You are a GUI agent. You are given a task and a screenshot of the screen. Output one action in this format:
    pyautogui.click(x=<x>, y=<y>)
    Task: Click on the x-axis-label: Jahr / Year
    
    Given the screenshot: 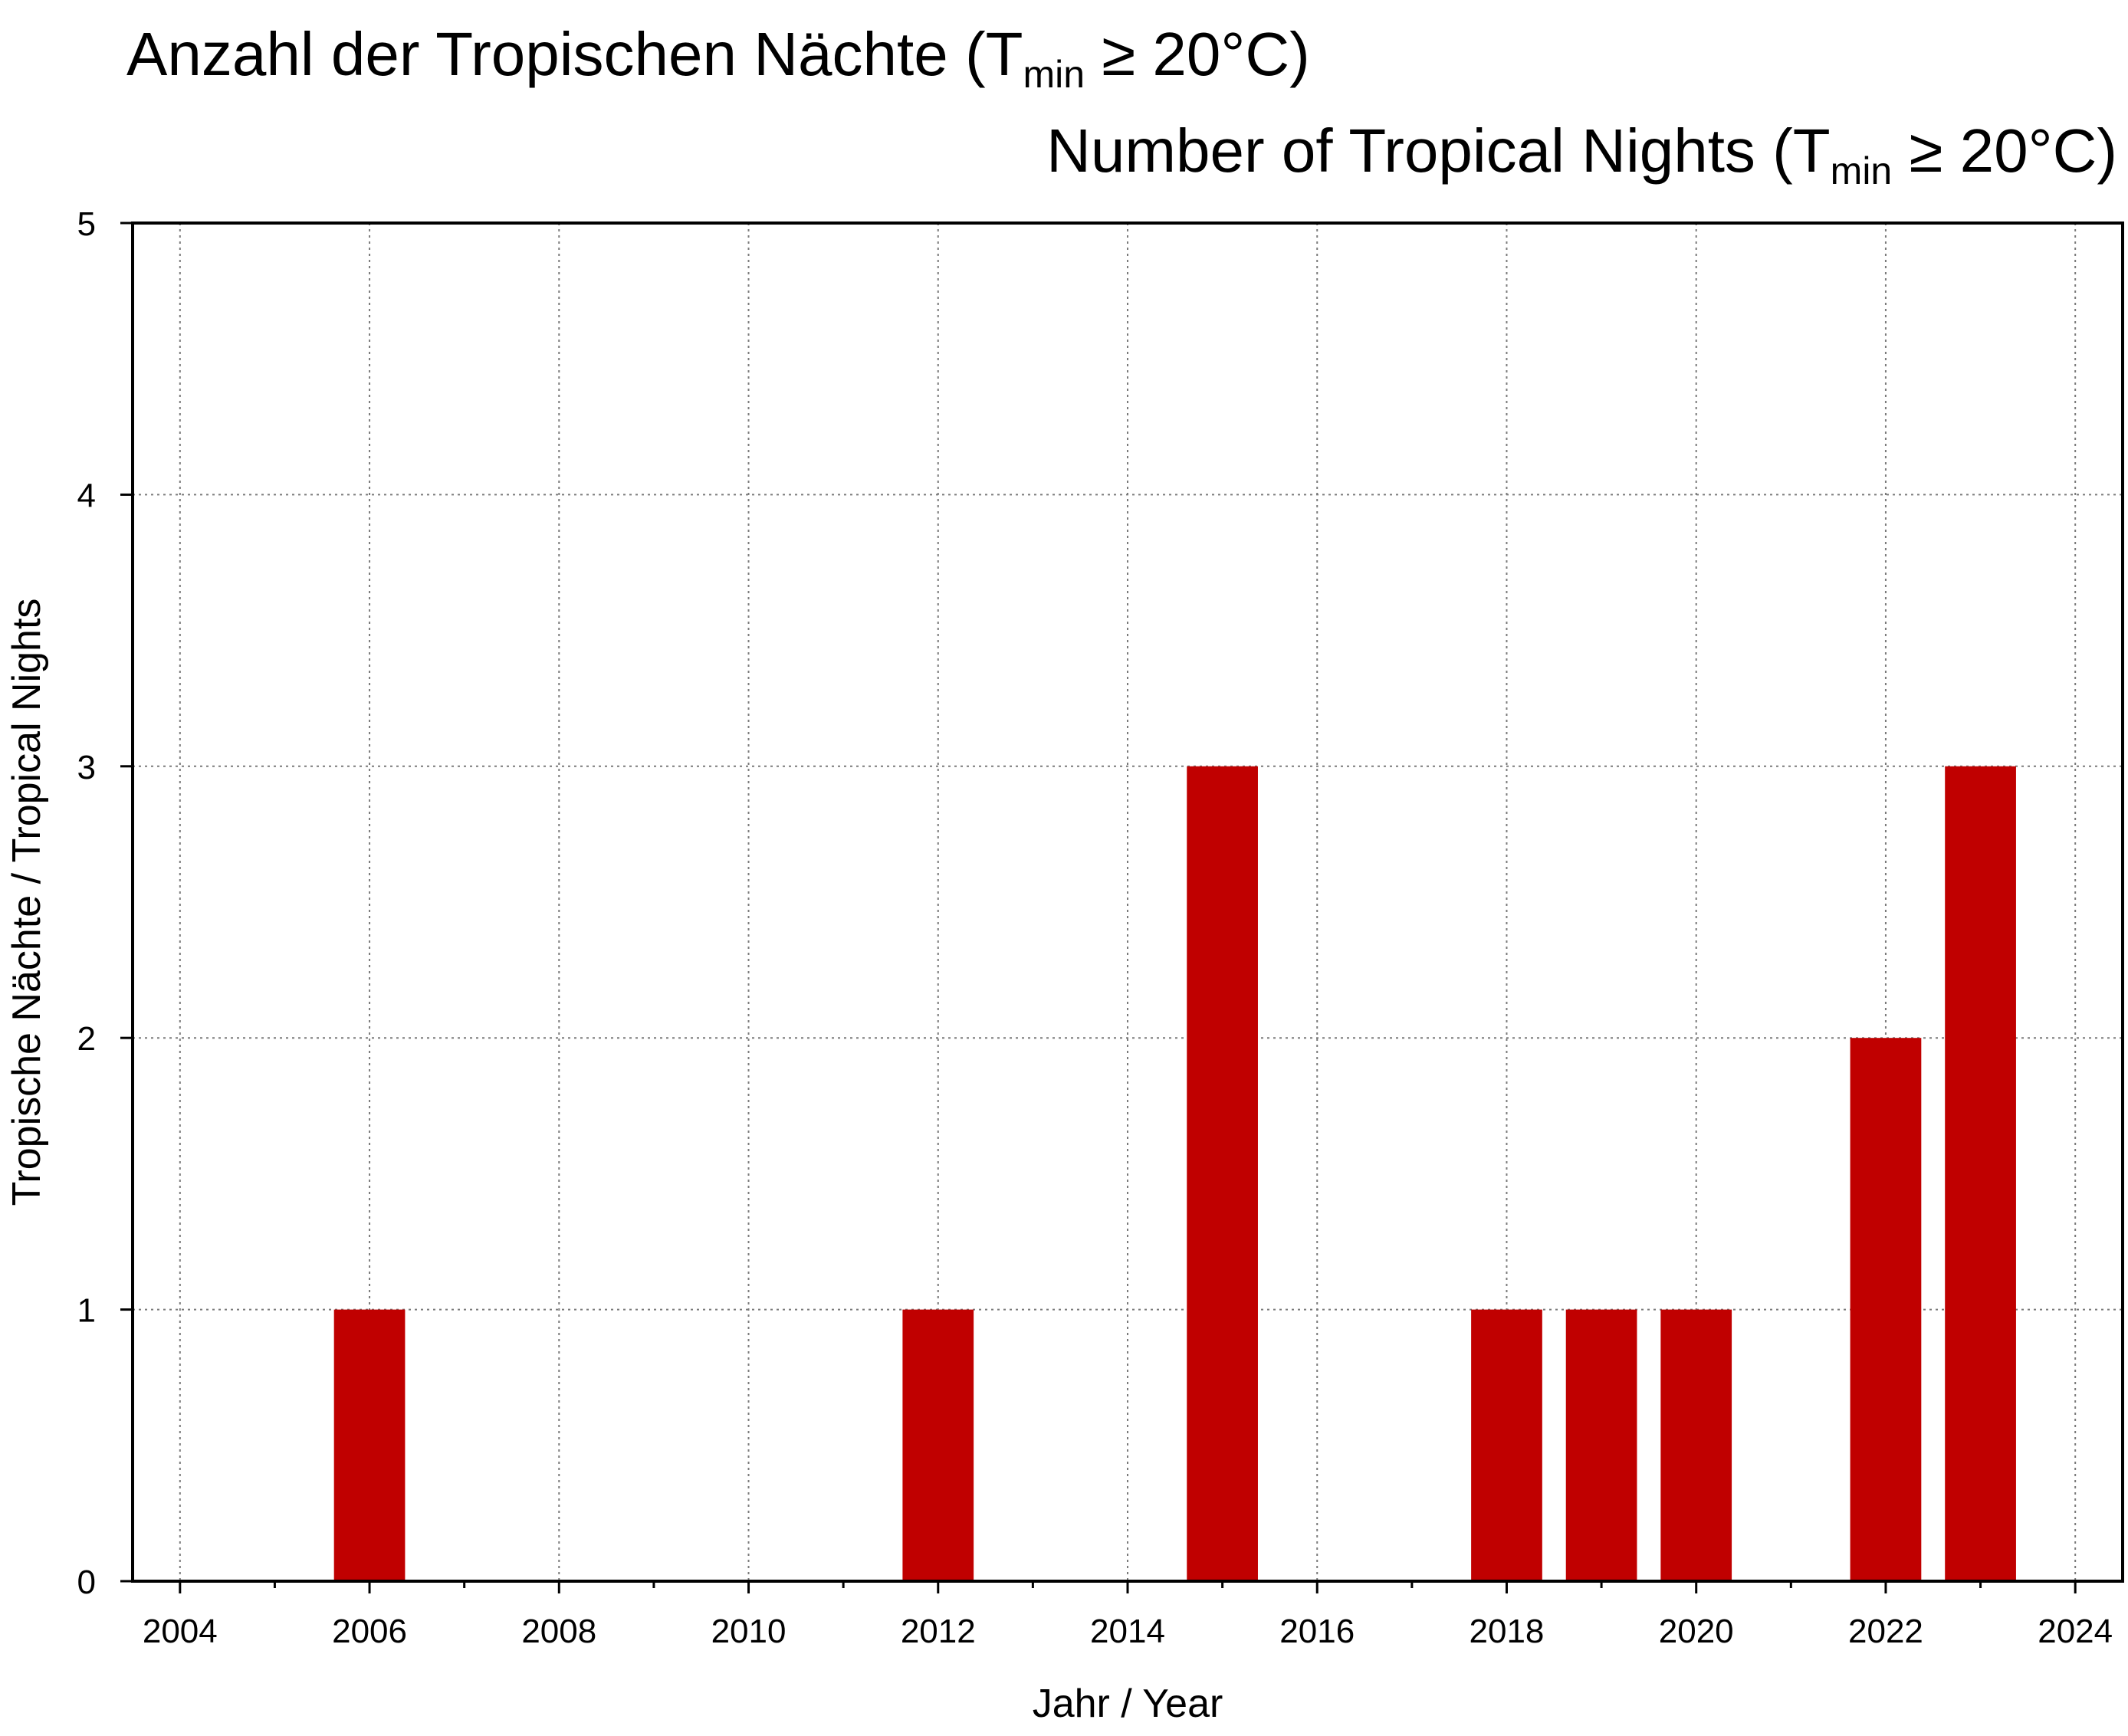 What is the action you would take?
    pyautogui.click(x=1128, y=1704)
    